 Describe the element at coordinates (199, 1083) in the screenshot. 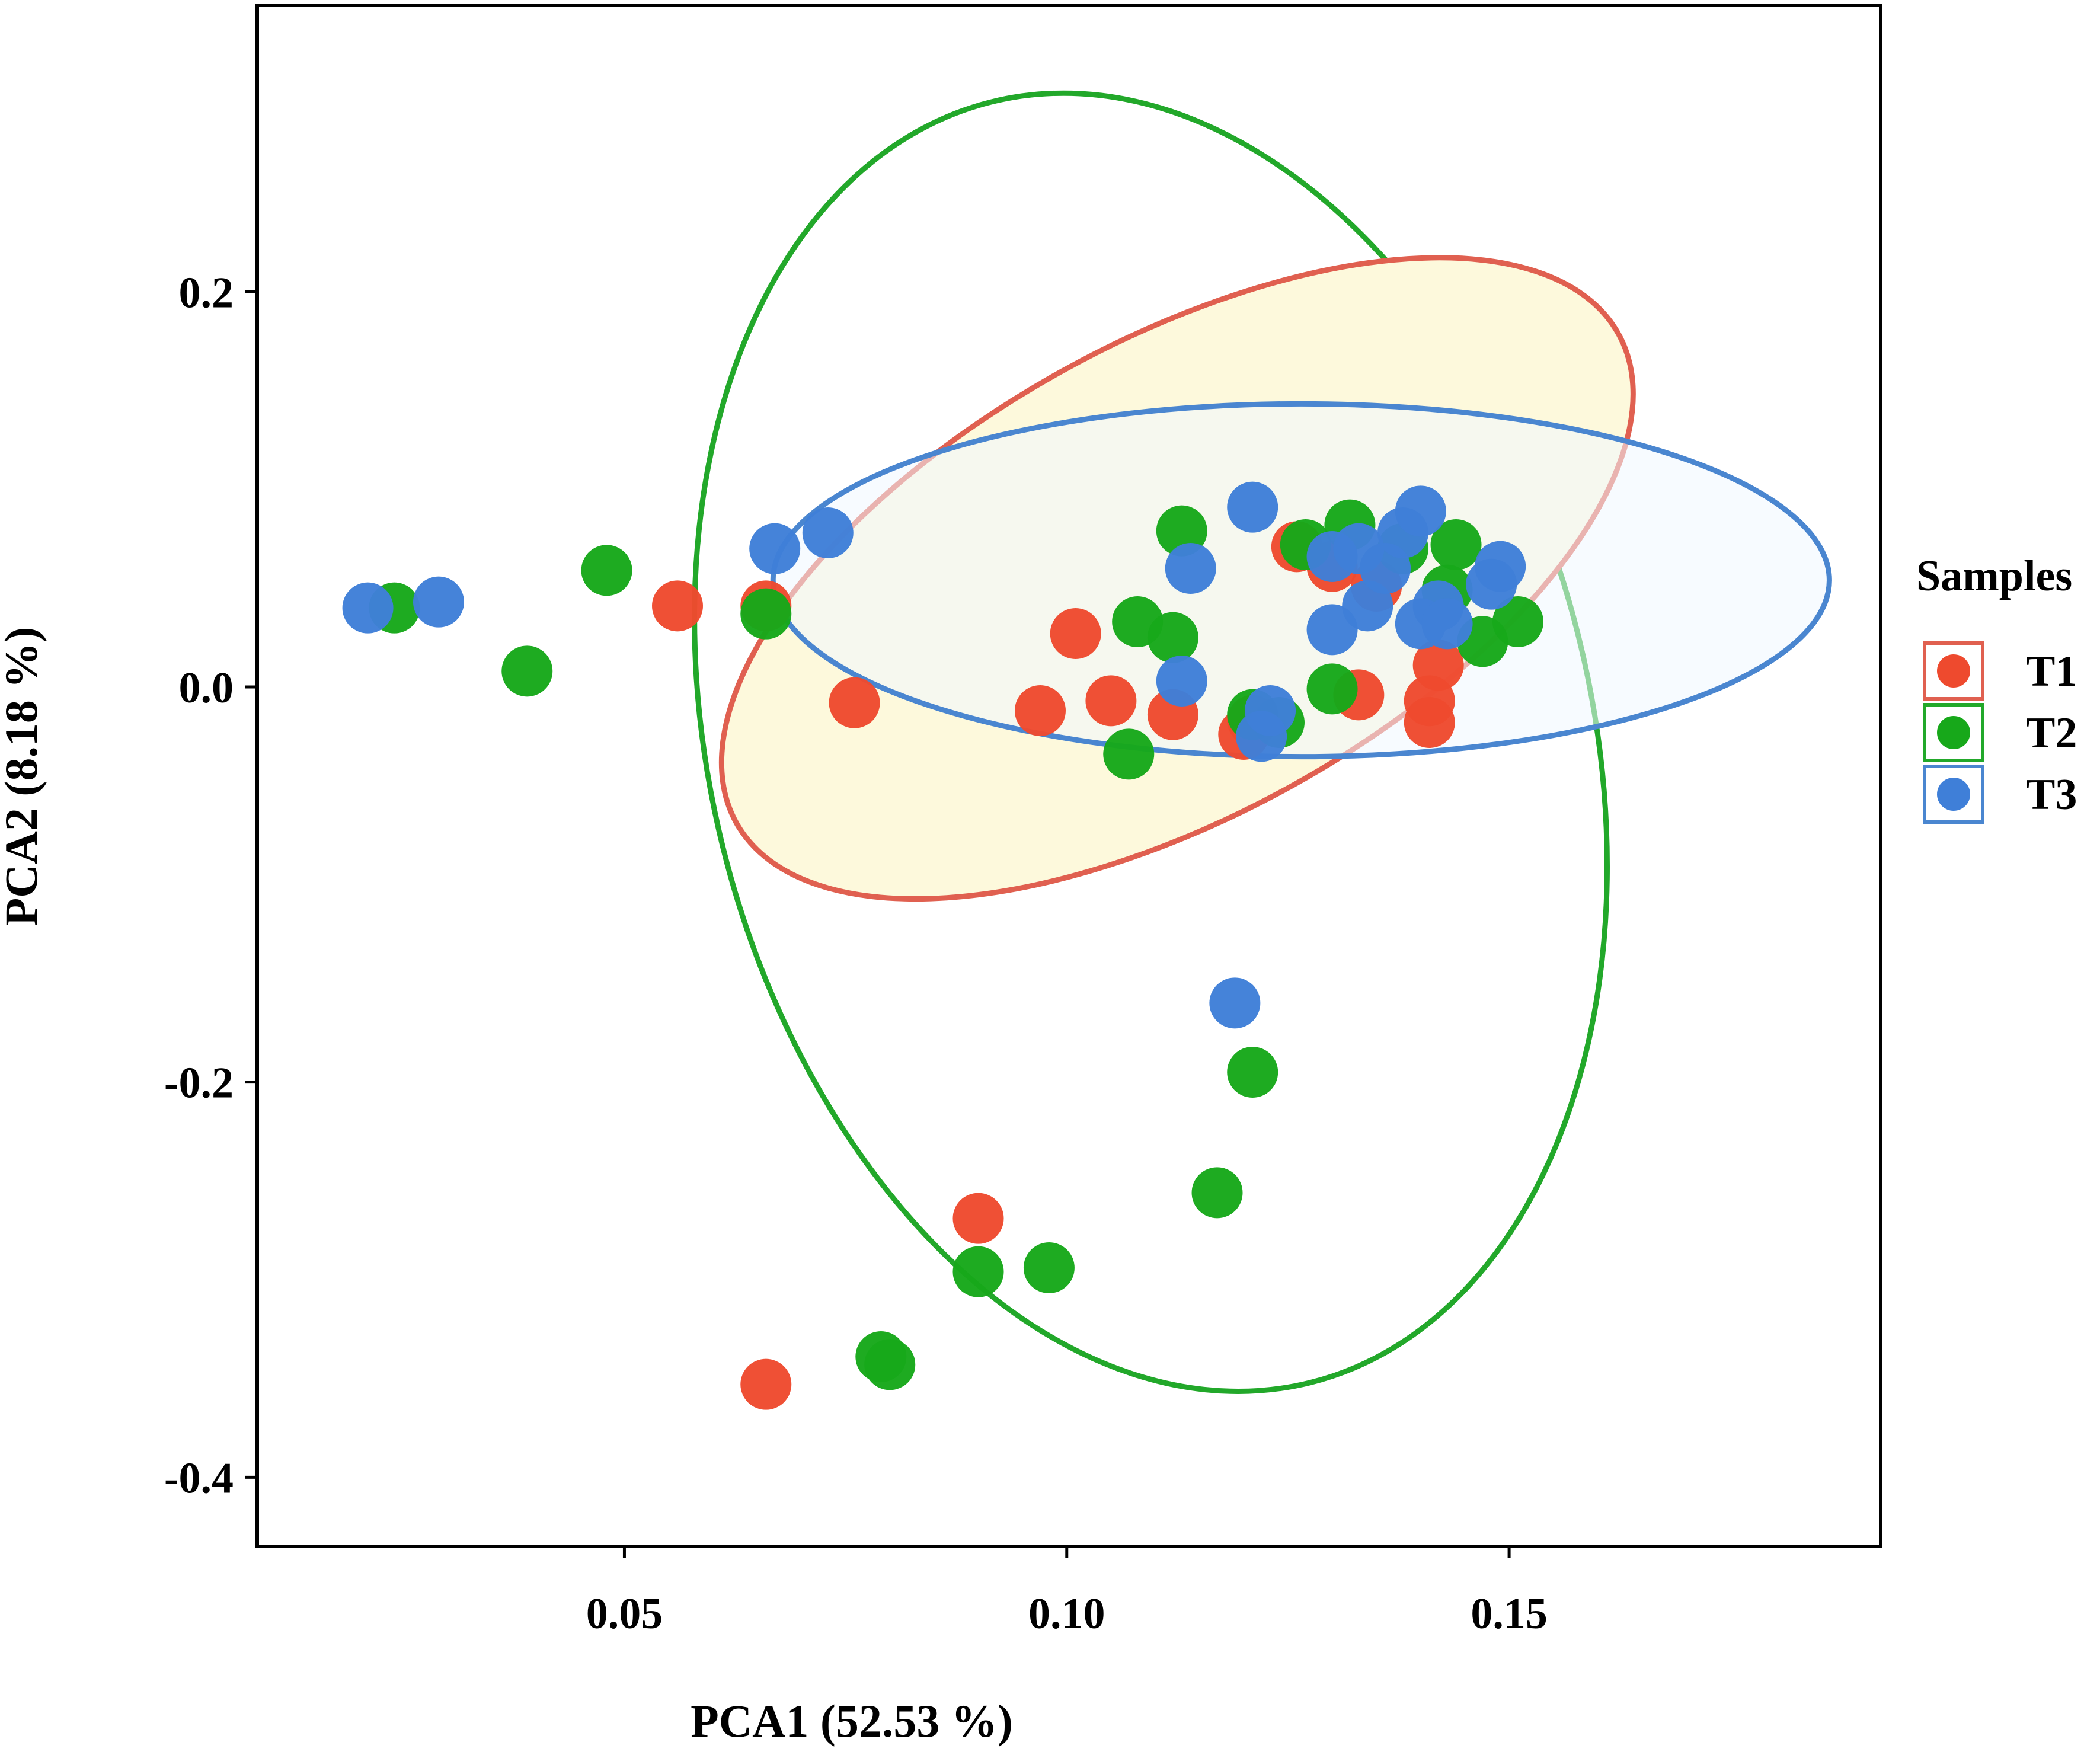

I see `y-tick-label: -0.2` at that location.